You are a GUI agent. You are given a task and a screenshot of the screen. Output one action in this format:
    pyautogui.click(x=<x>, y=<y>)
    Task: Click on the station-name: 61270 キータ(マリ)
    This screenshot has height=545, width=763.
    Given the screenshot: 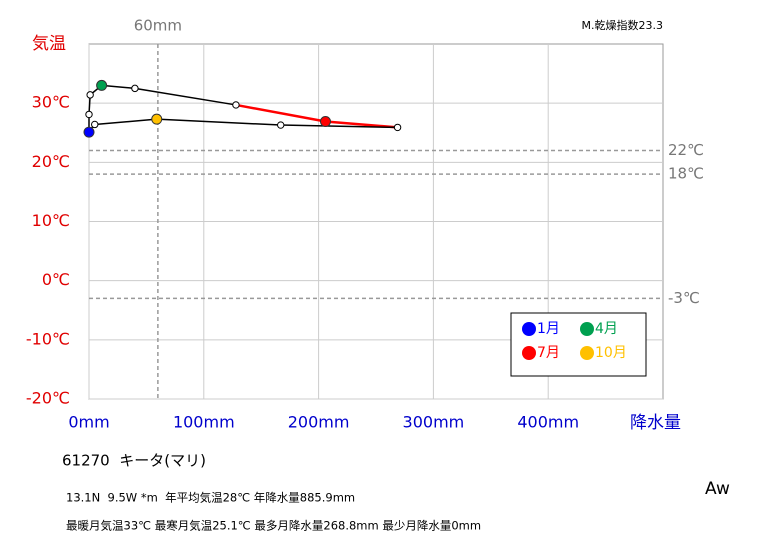 What is the action you would take?
    pyautogui.click(x=134, y=461)
    